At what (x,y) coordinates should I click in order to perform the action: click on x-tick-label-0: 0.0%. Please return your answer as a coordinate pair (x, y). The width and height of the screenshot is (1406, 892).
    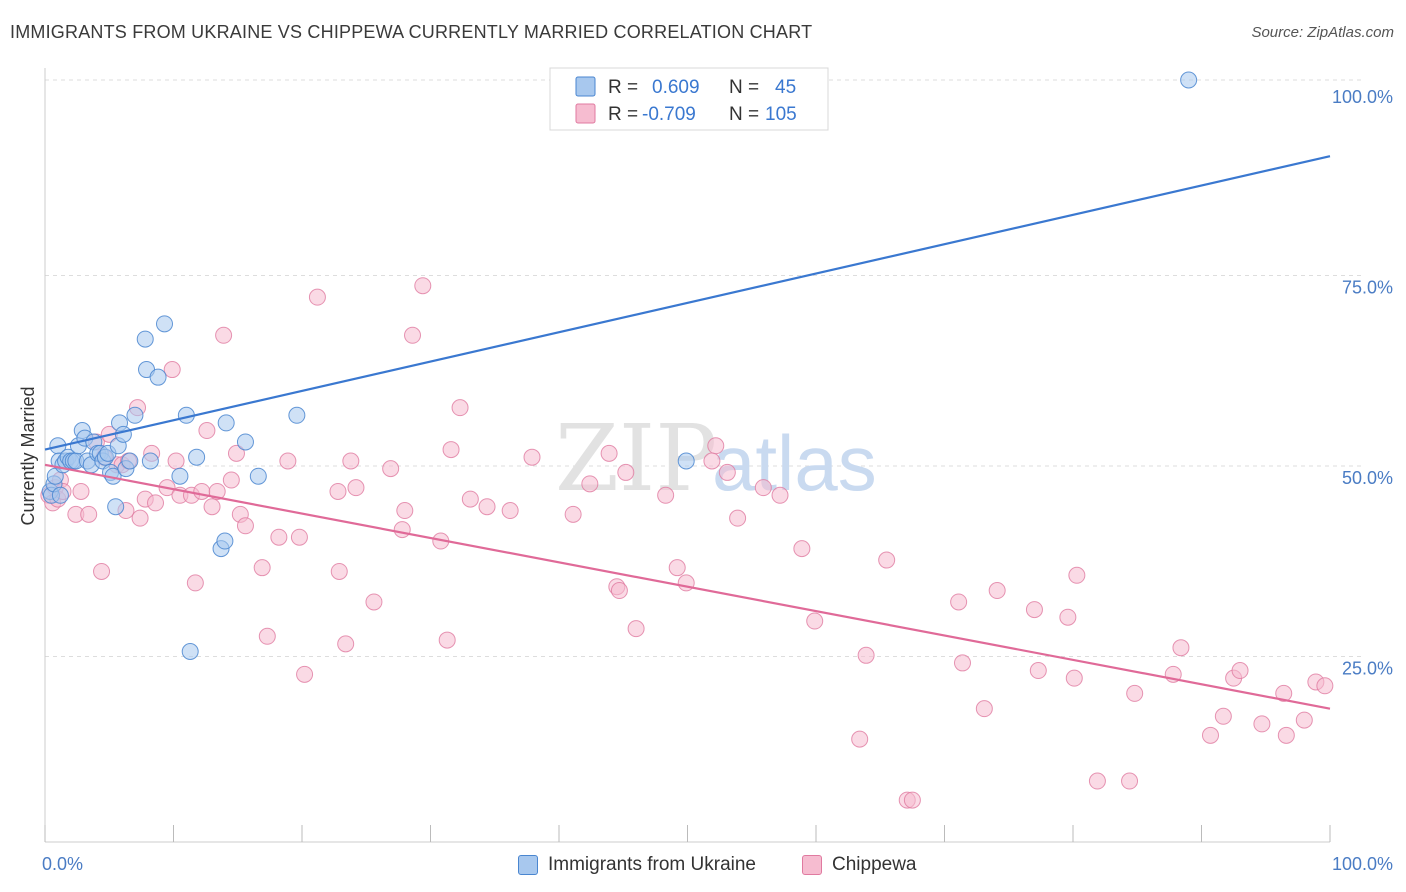
    Looking at the image, I should click on (62, 864).